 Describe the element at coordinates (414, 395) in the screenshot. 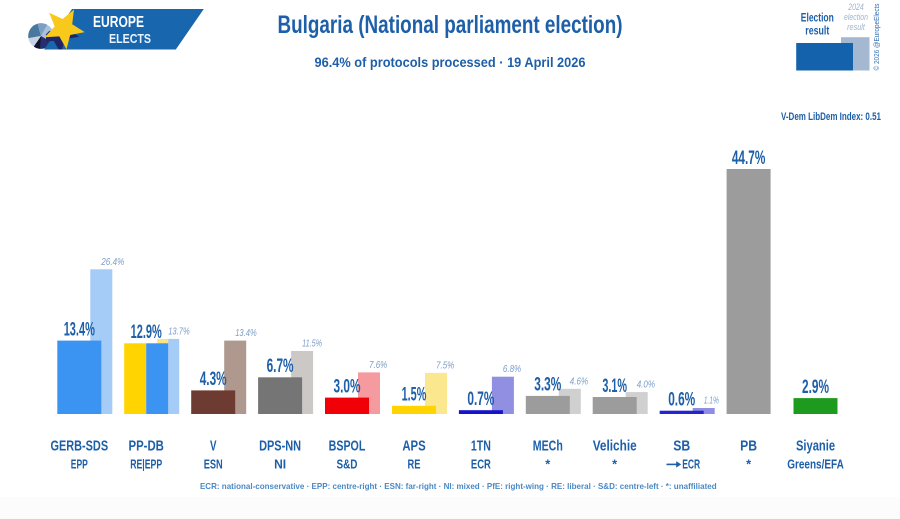

I see `svg-text: 1.5%` at that location.